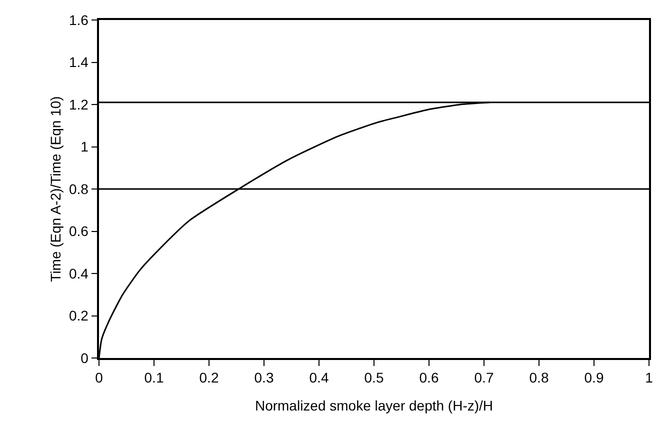 Image resolution: width=663 pixels, height=429 pixels. What do you see at coordinates (319, 378) in the screenshot?
I see `x-tick-label: 0.4` at bounding box center [319, 378].